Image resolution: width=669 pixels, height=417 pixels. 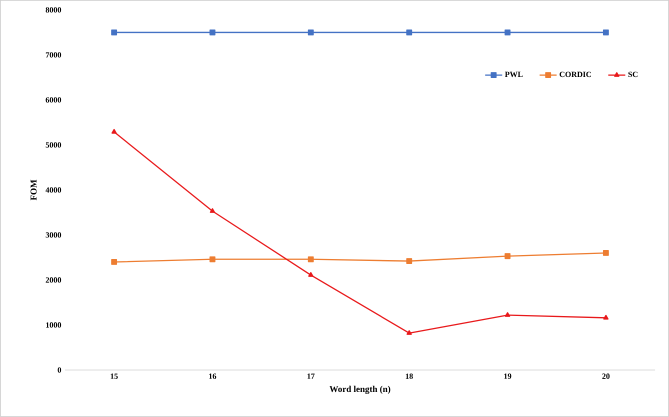 What do you see at coordinates (359, 390) in the screenshot?
I see `x-axis-title: Word length (n)` at bounding box center [359, 390].